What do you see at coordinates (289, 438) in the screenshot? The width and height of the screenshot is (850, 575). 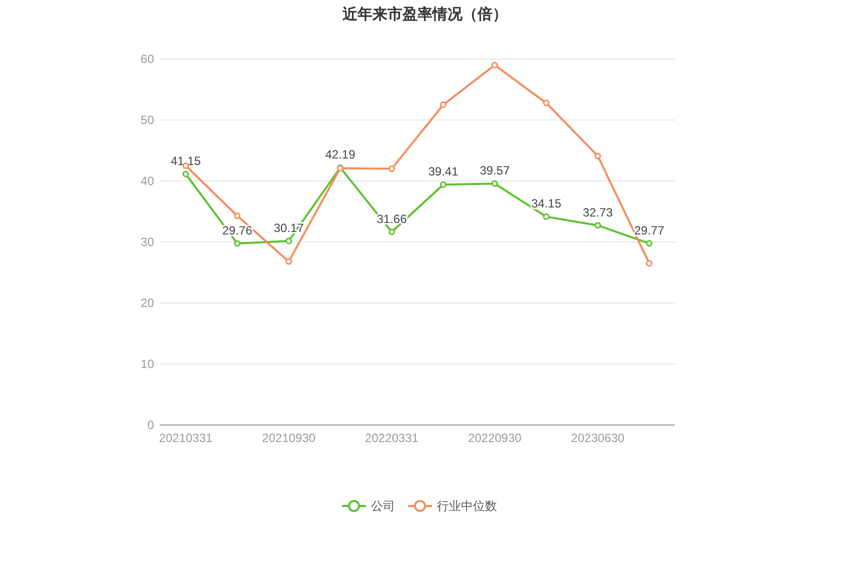 I see `x-tick-label: 20210930` at bounding box center [289, 438].